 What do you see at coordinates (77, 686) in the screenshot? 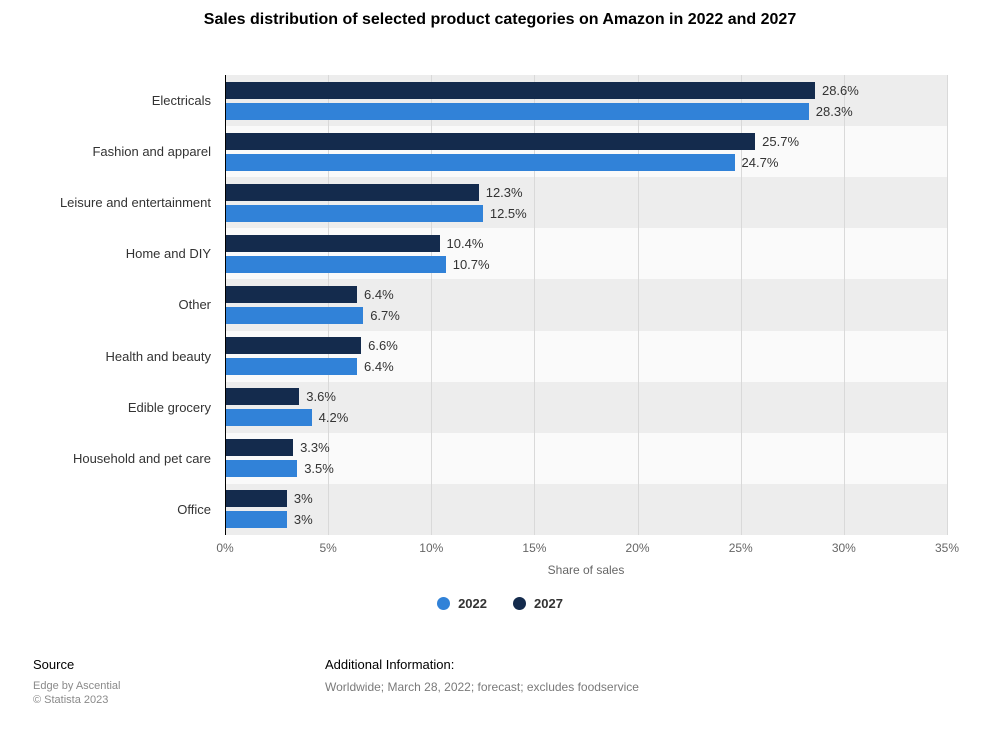
I see `source-name: Edge by Ascential` at bounding box center [77, 686].